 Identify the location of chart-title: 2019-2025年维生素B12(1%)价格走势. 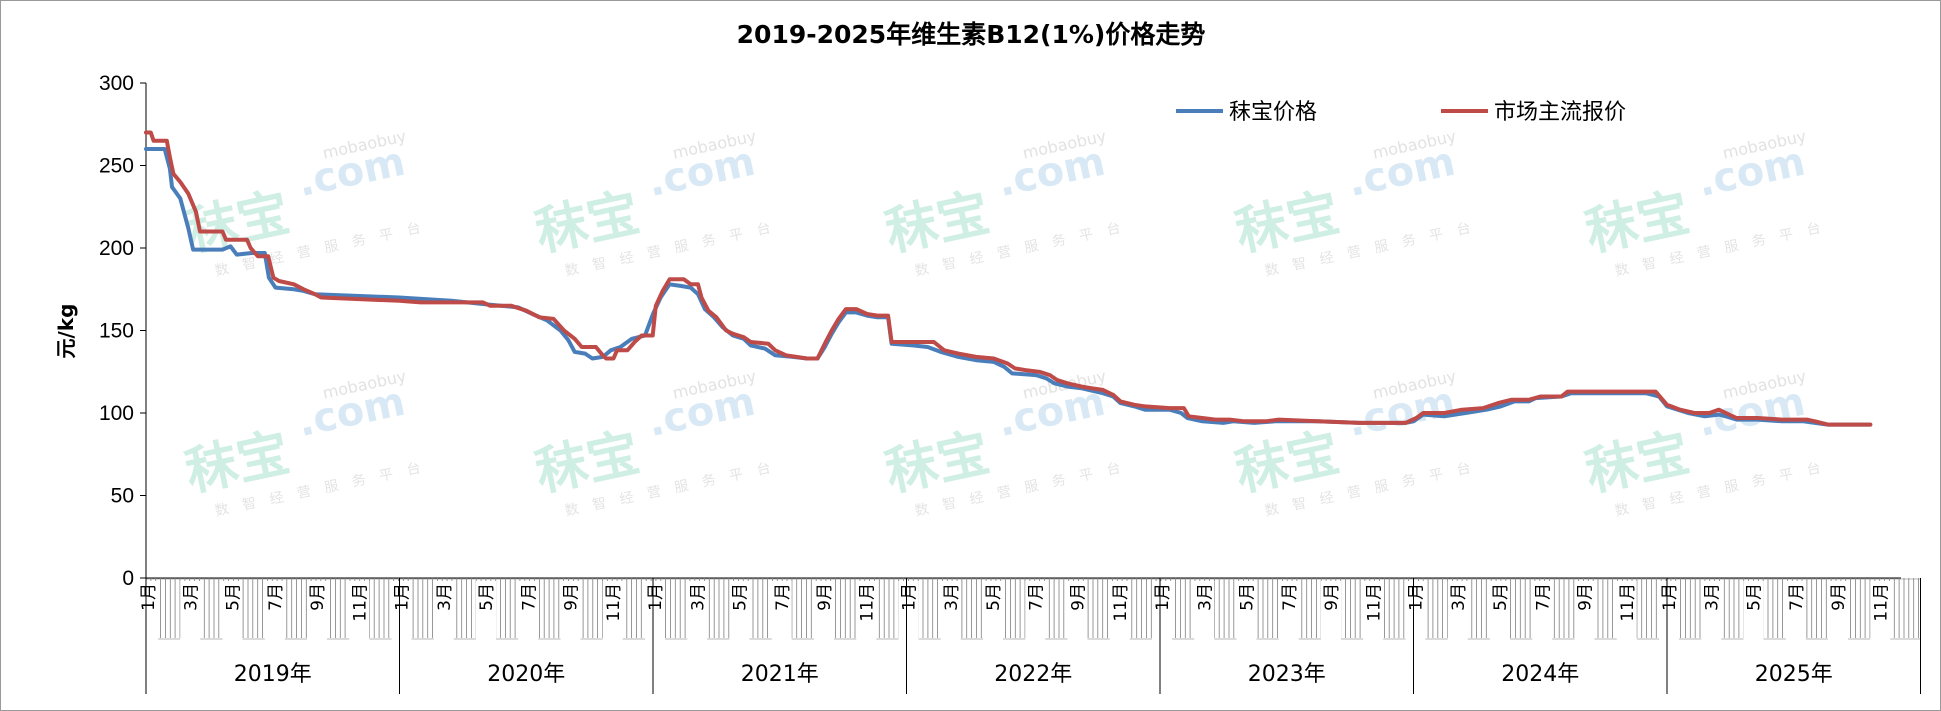
(971, 34).